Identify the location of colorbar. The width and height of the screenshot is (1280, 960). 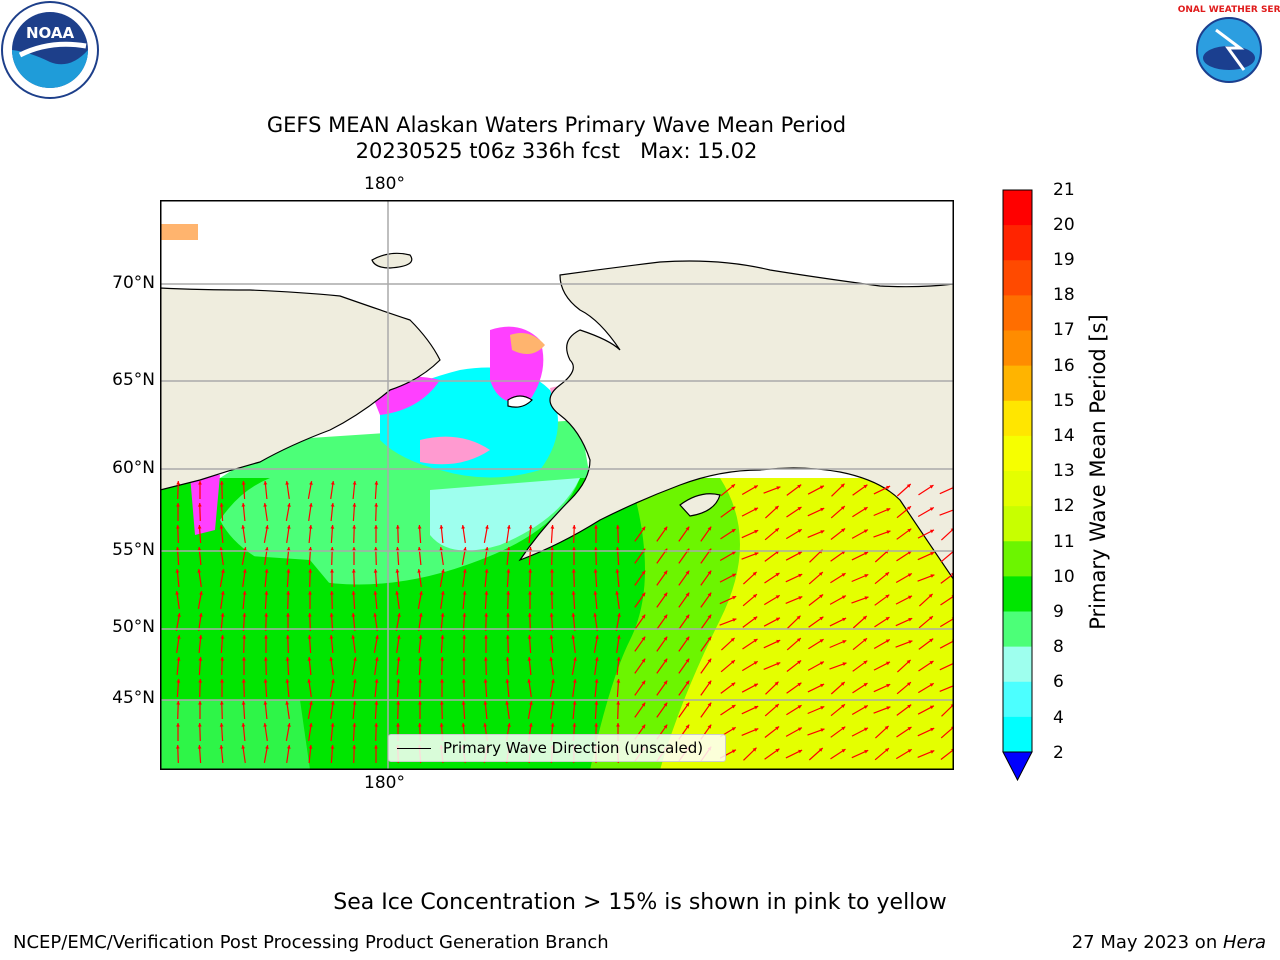
(1017, 485).